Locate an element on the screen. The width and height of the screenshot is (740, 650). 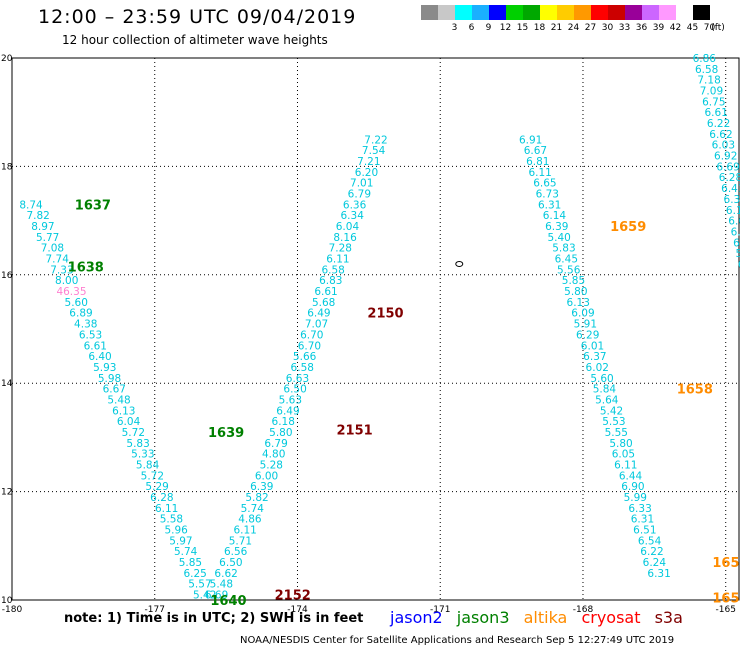
wave-height-value: 7.01 is located at coordinates (361, 184).